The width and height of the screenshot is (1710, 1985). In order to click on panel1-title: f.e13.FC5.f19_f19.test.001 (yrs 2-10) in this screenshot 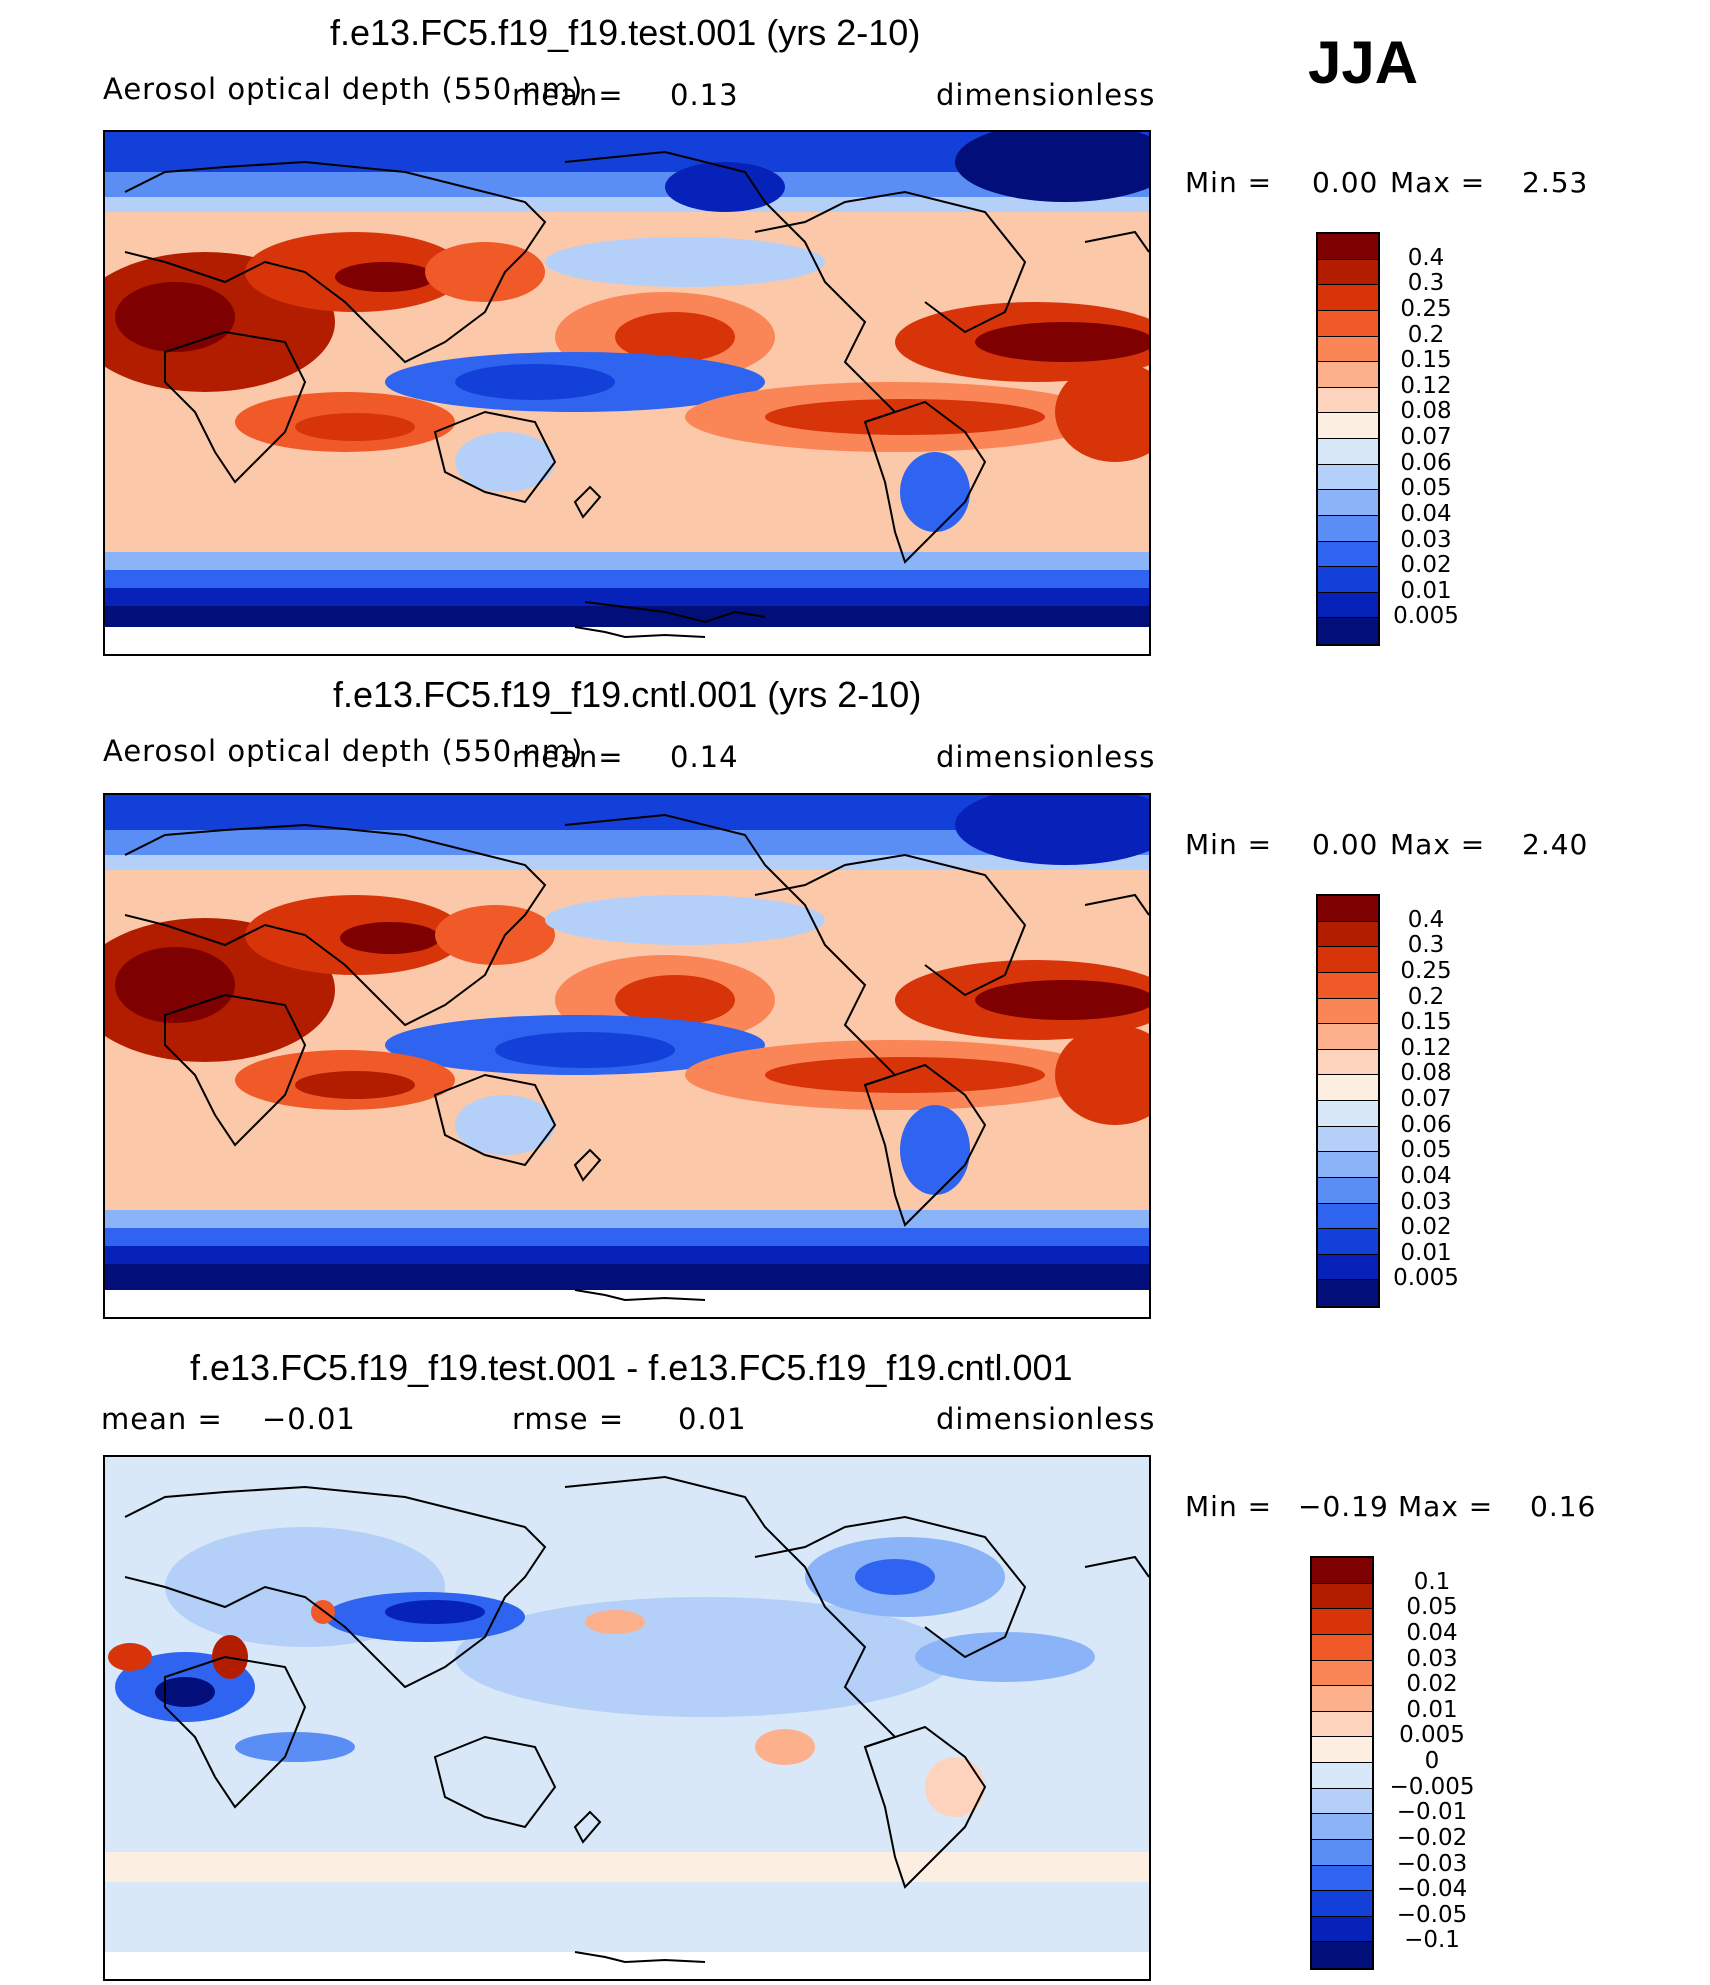, I will do `click(625, 32)`.